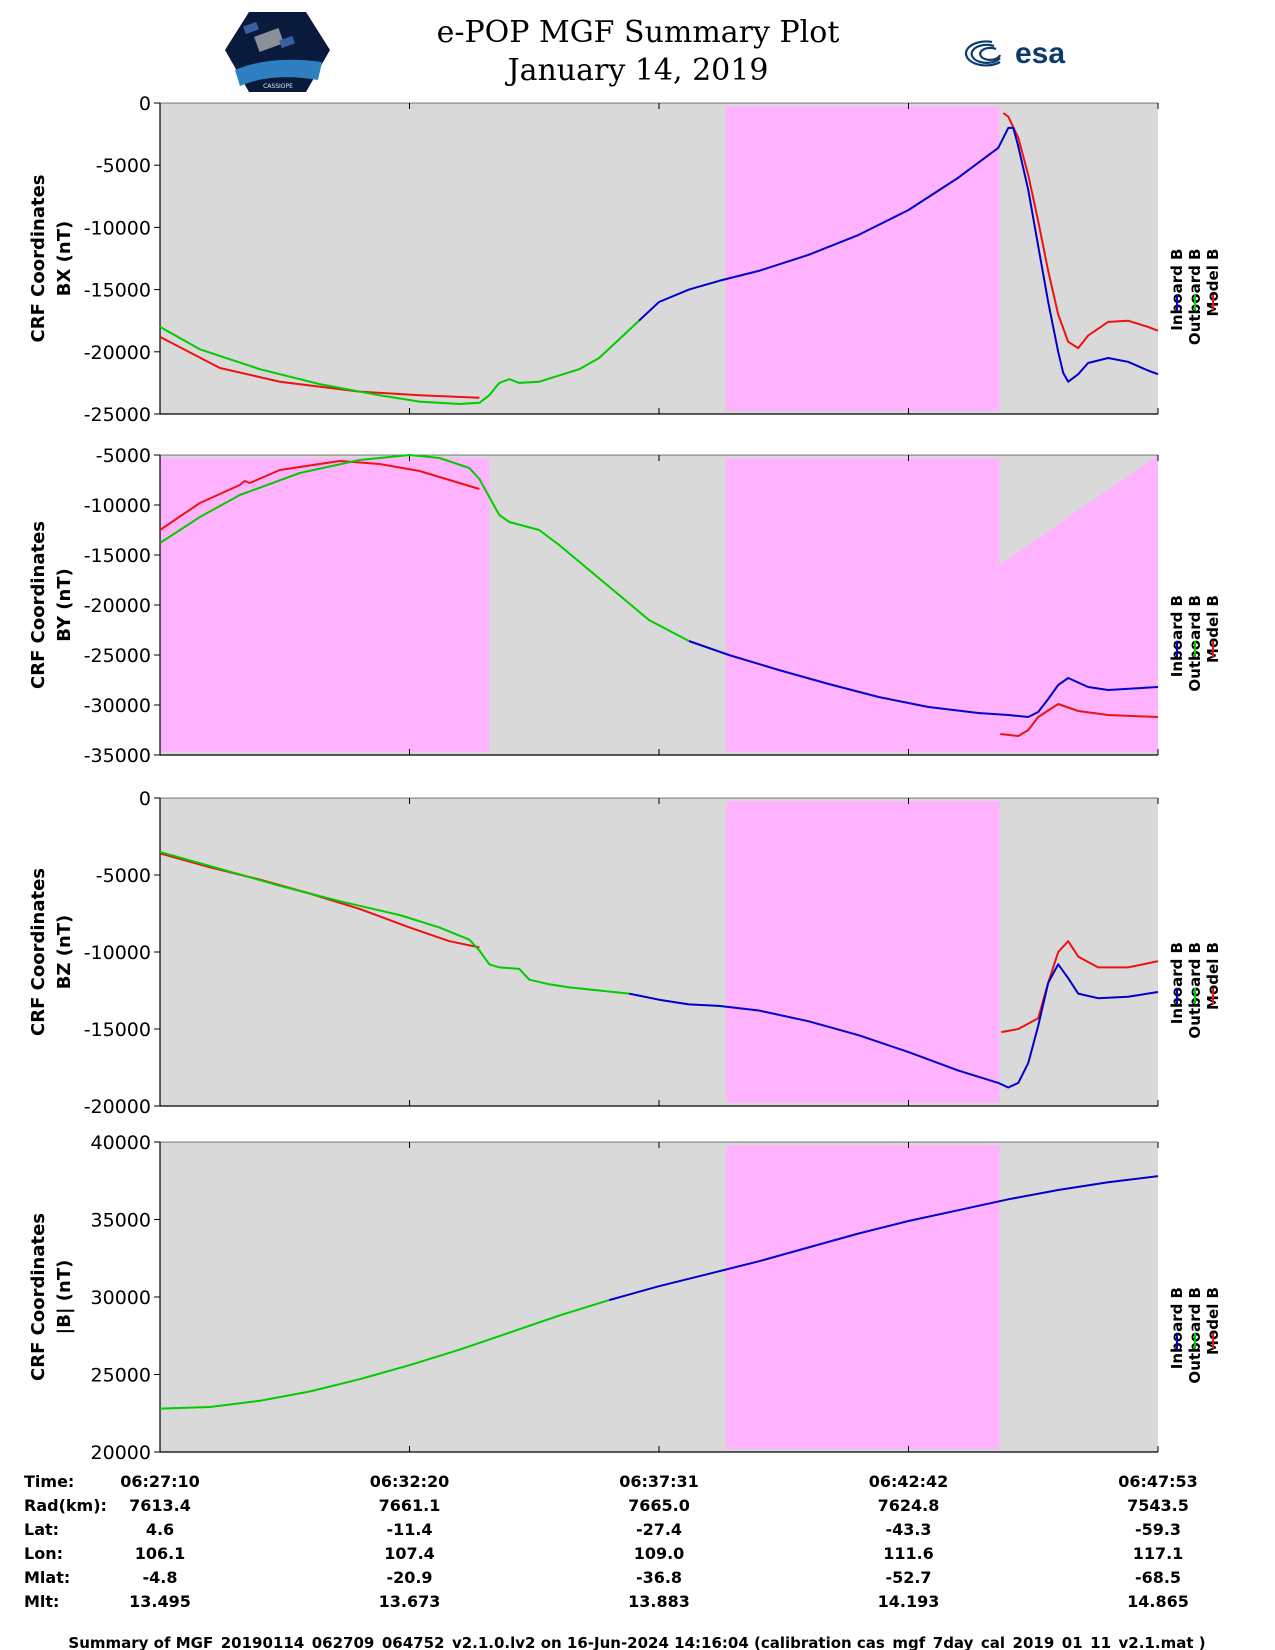 This screenshot has width=1275, height=1650. I want to click on ephemeris-cell: -43.3, so click(908, 1529).